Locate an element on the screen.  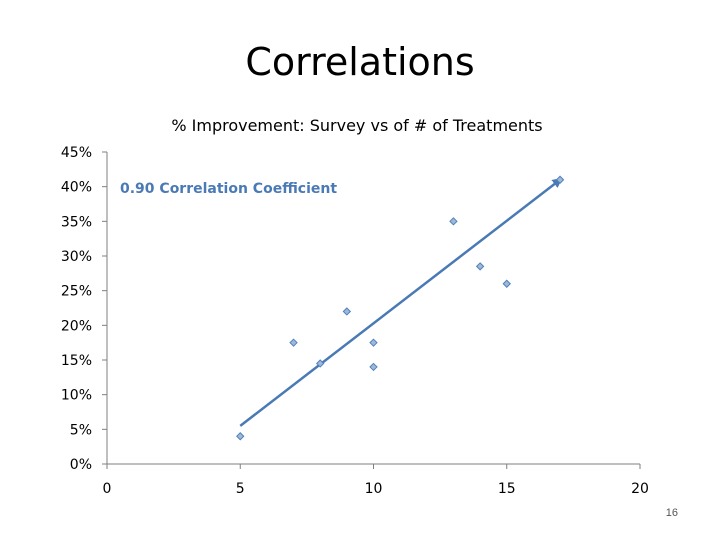
correlation-annotation: 0.90 Correlation Coefficient is located at coordinates (228, 189).